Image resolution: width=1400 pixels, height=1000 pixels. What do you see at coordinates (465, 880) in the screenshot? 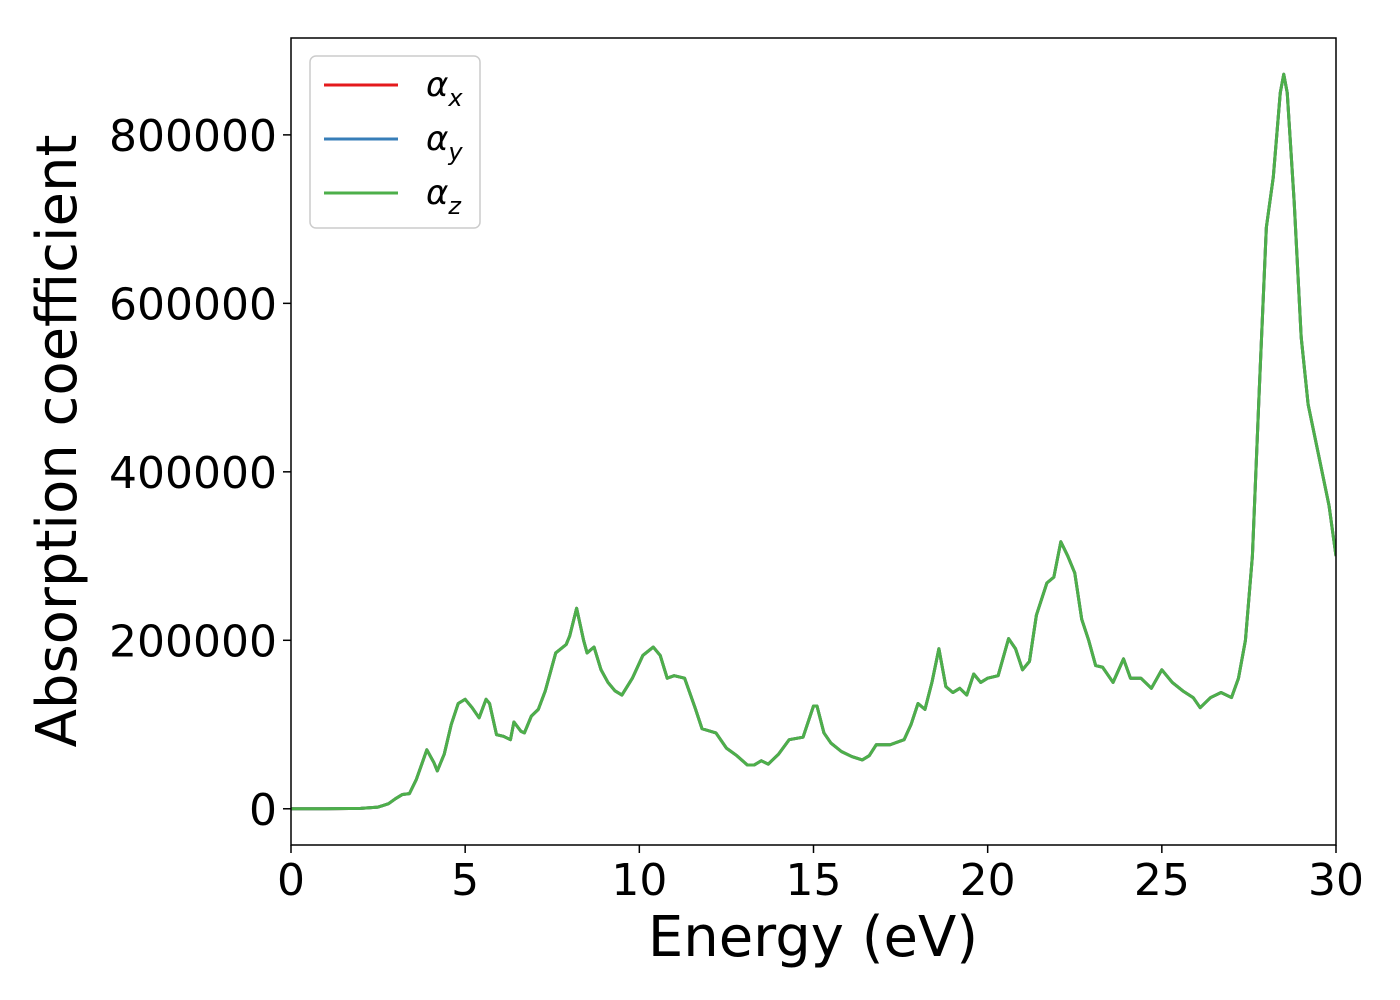
I see `x-tick-label: 5` at bounding box center [465, 880].